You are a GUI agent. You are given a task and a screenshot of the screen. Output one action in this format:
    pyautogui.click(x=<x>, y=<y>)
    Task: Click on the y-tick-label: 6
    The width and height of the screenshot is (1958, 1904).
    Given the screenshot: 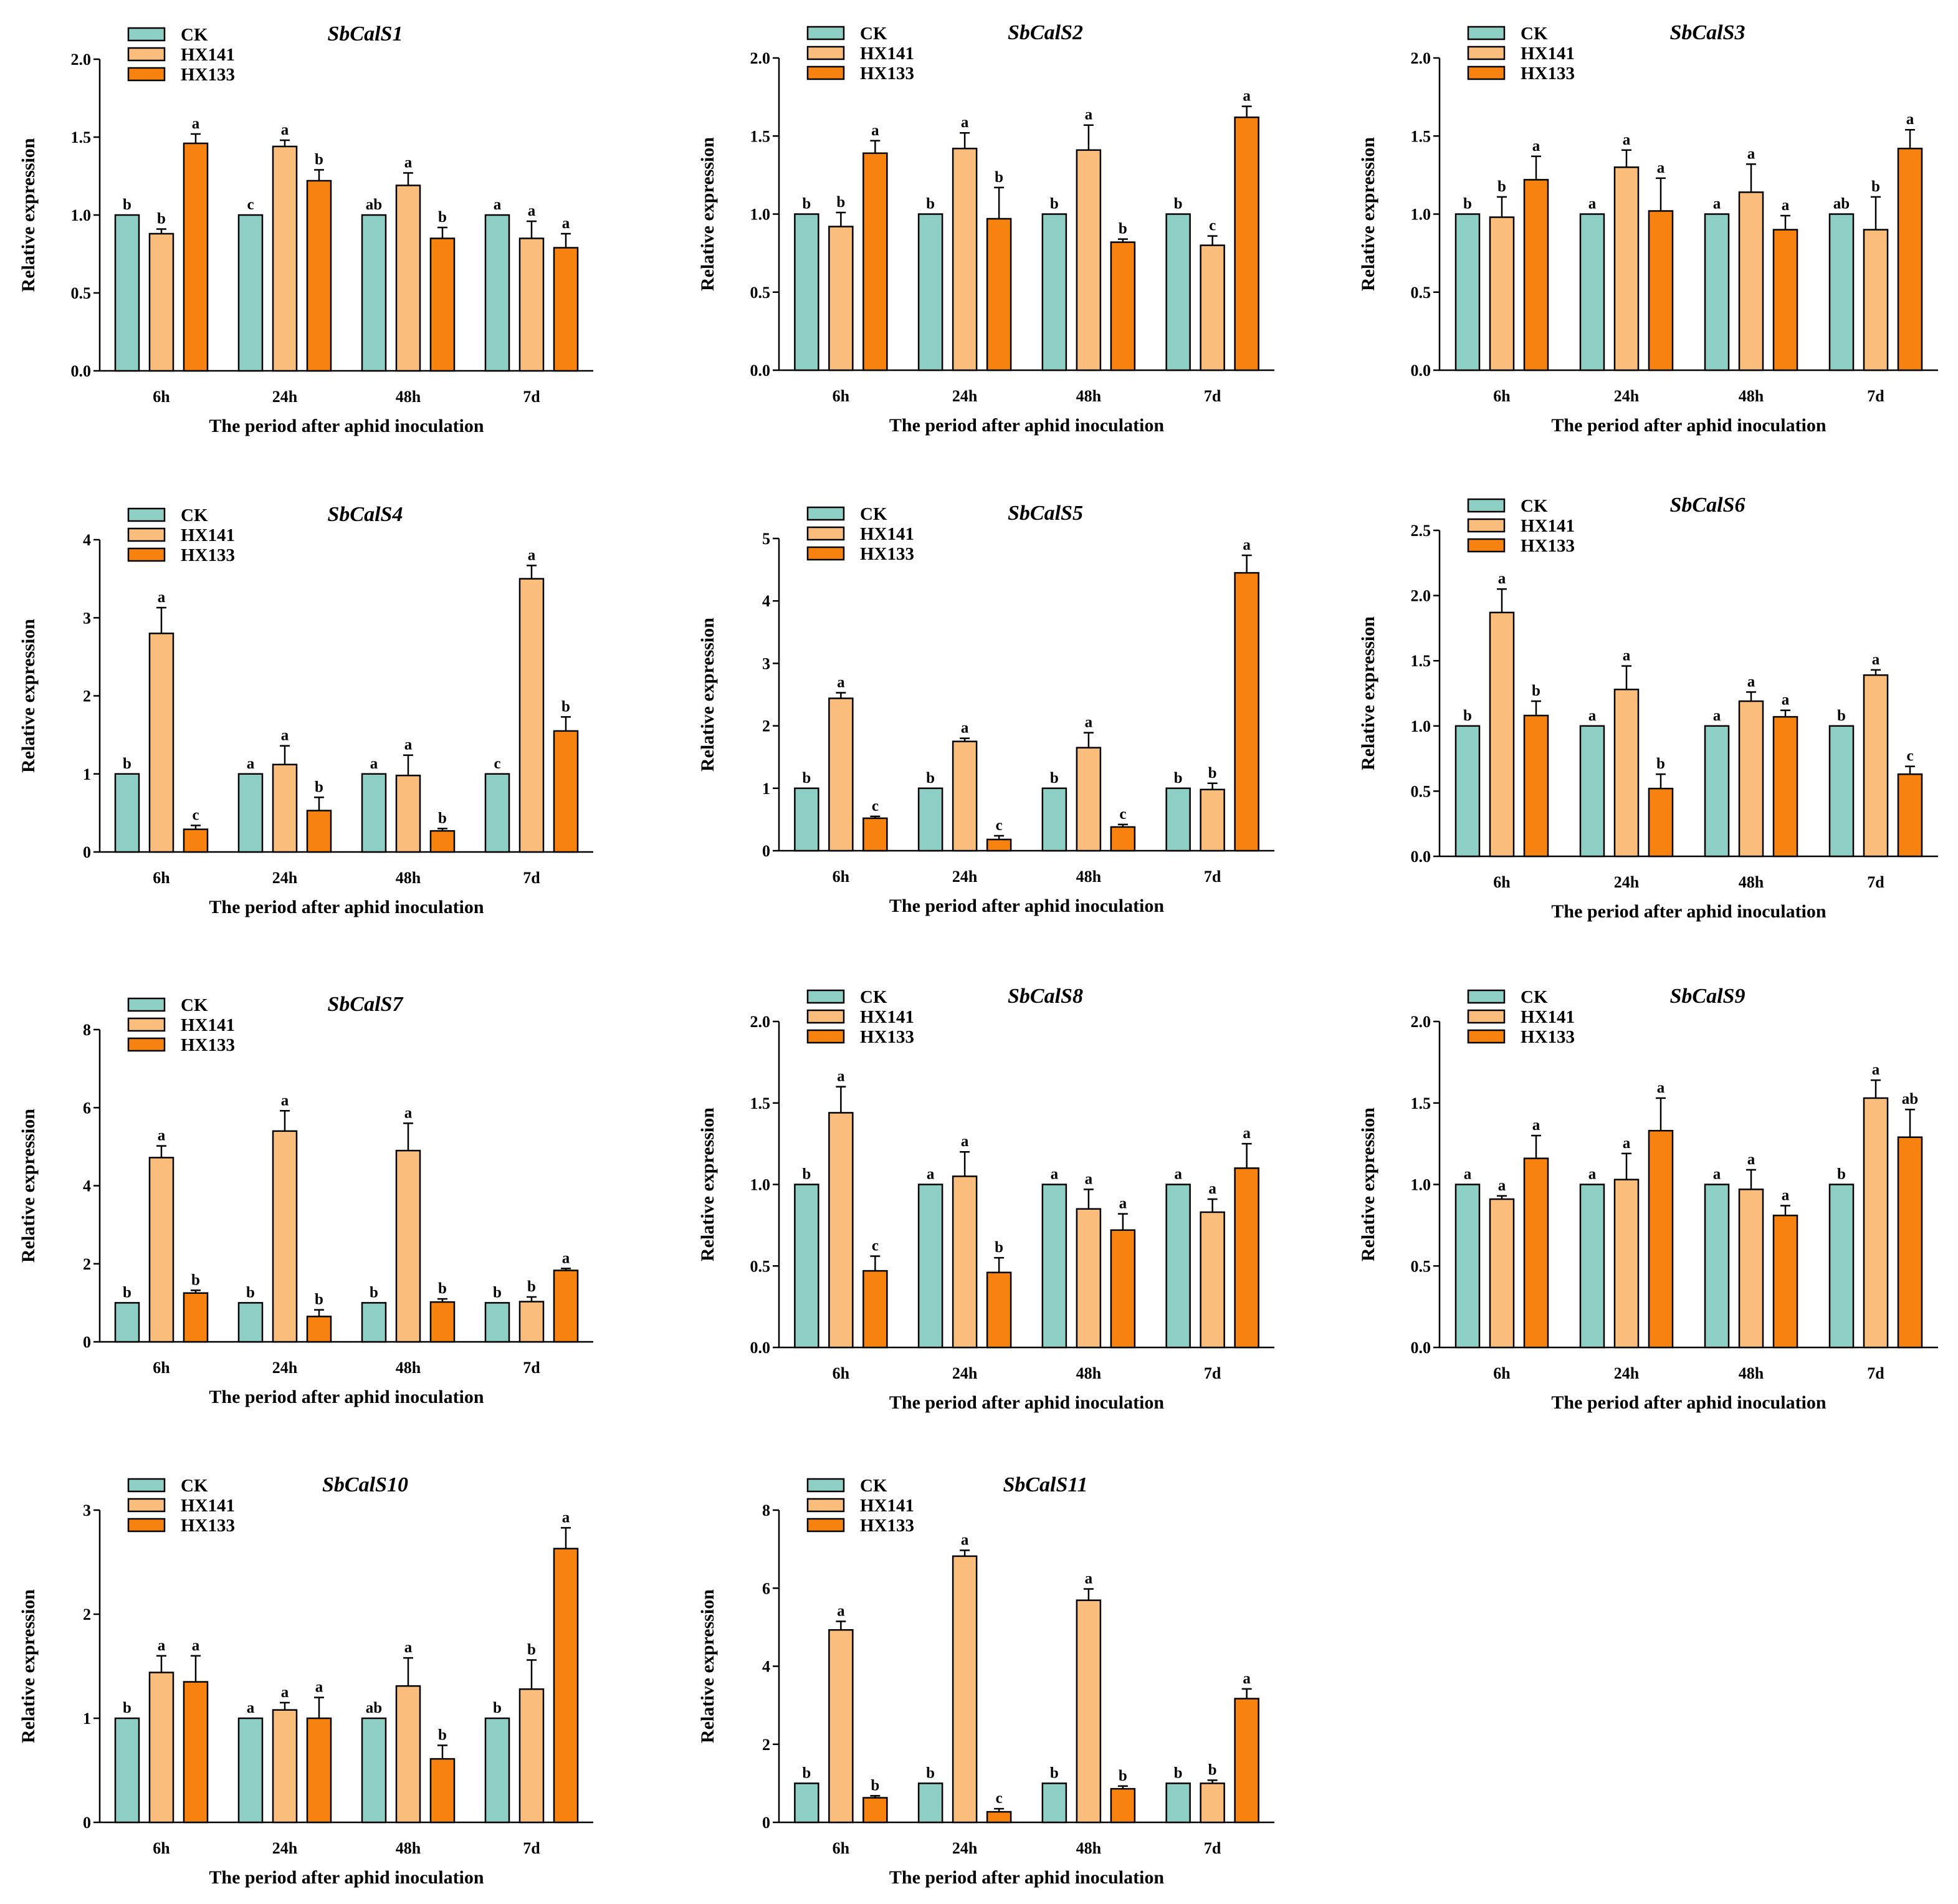 What is the action you would take?
    pyautogui.click(x=766, y=1588)
    